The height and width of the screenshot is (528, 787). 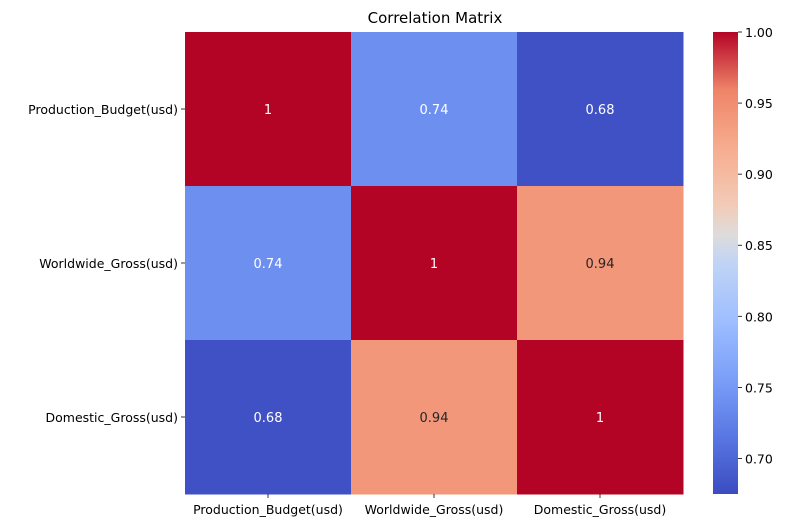 I want to click on colorbar-ticks: 0.70 0.75 0.80 0.85 0.90 0.95 1.00, so click(x=755, y=245).